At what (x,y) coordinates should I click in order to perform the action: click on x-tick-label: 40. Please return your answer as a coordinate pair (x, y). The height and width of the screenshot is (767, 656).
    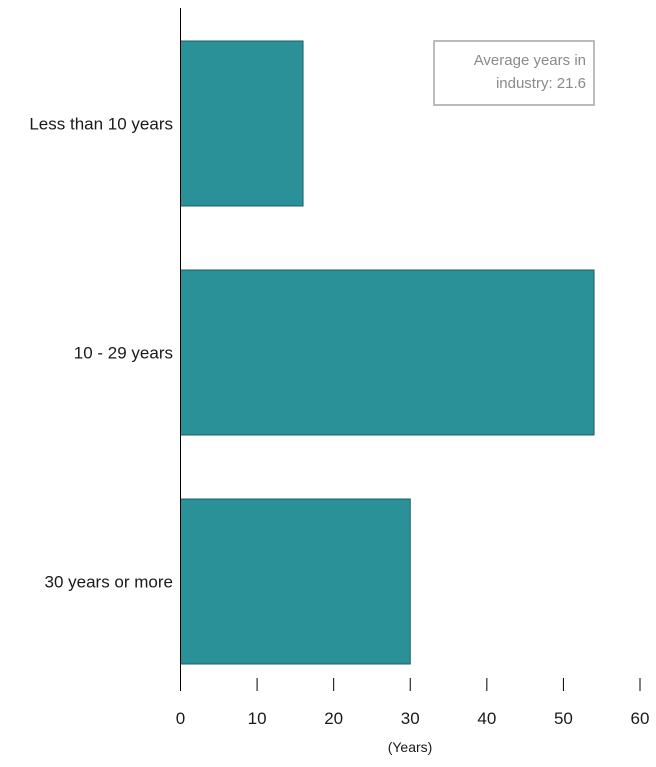
    Looking at the image, I should click on (486, 718).